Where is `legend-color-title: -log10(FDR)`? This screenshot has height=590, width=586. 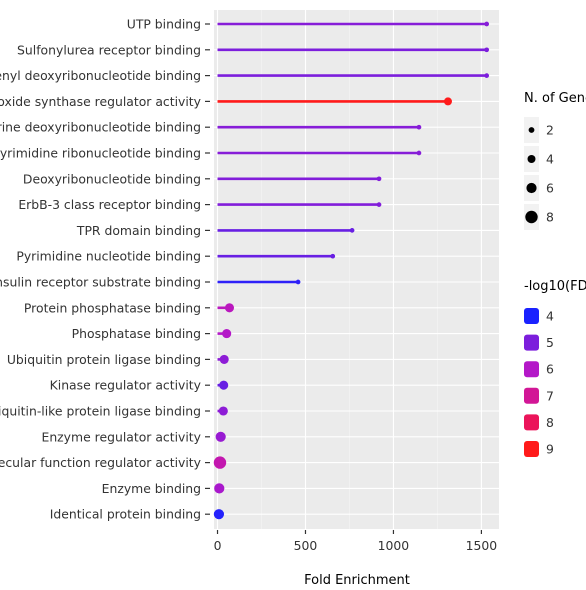 legend-color-title: -log10(FDR) is located at coordinates (555, 286).